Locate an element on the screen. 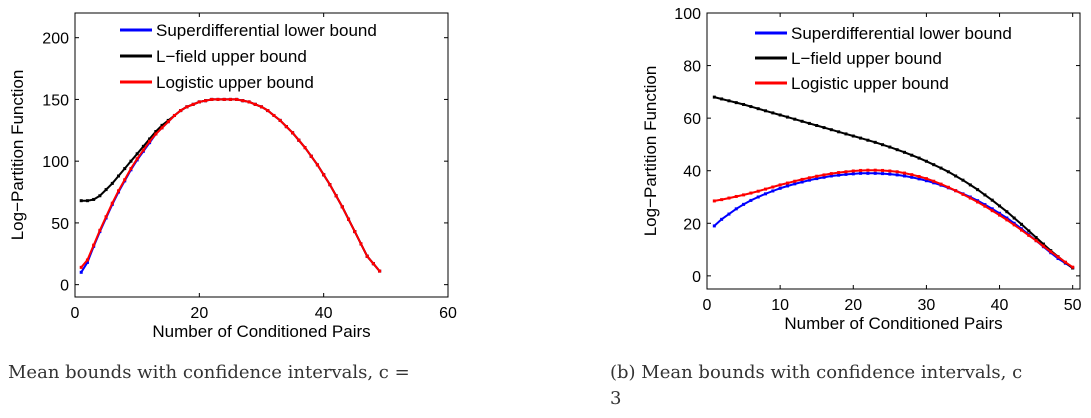 The image size is (1091, 418). plot-b-ytick-label: 100 is located at coordinates (687, 14).